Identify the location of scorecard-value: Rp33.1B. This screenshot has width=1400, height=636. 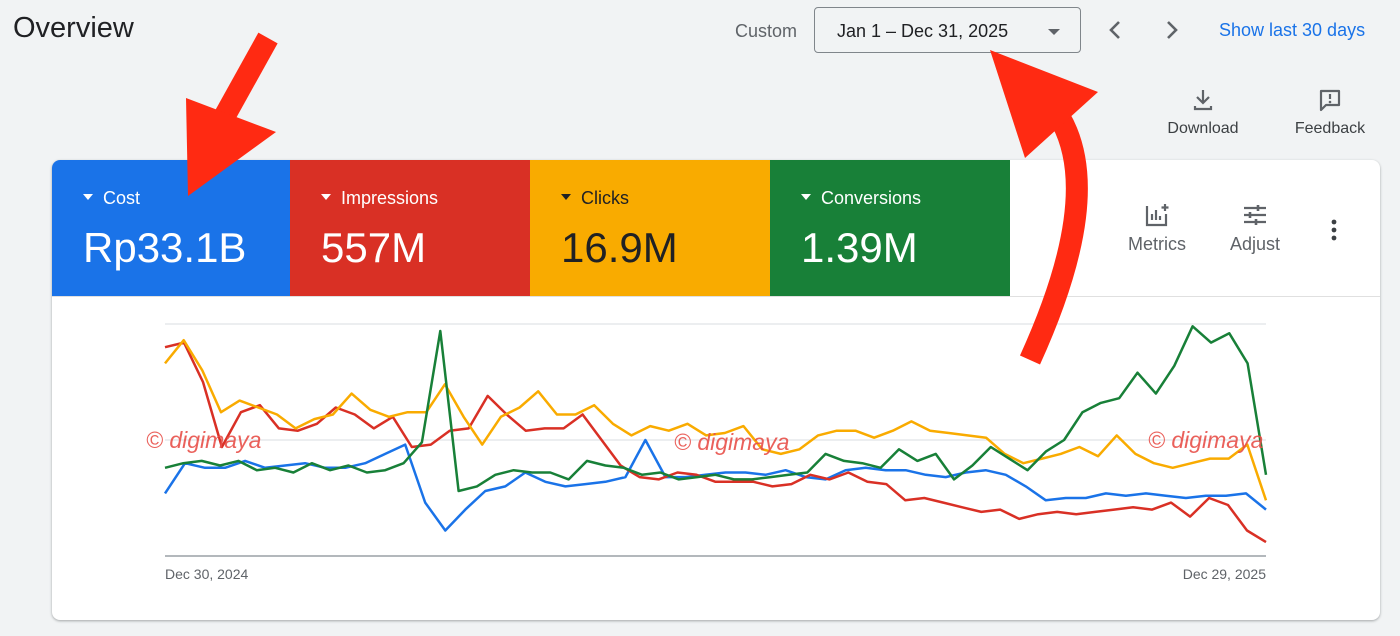
(165, 247).